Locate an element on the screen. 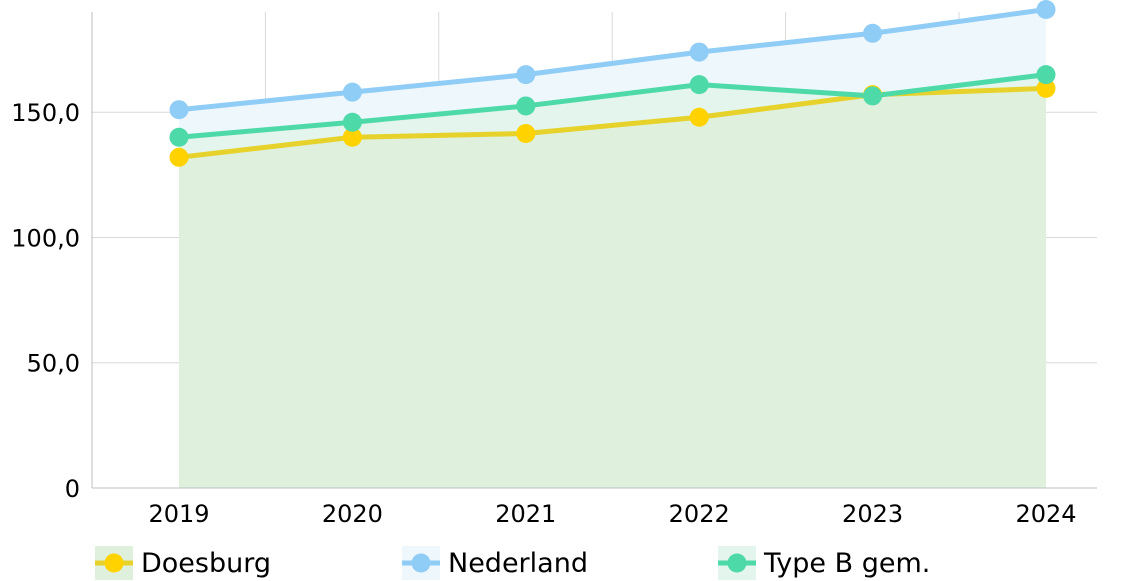 Image resolution: width=1126 pixels, height=581 pixels. legend-label: Nederland is located at coordinates (518, 563).